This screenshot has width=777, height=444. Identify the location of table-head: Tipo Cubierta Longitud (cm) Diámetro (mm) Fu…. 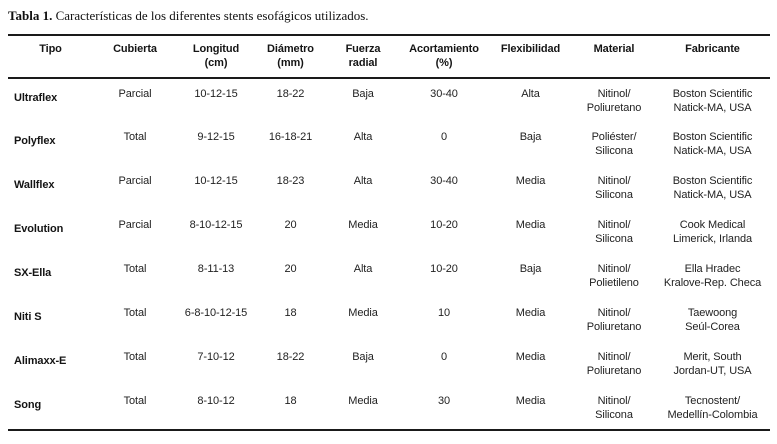
(389, 56).